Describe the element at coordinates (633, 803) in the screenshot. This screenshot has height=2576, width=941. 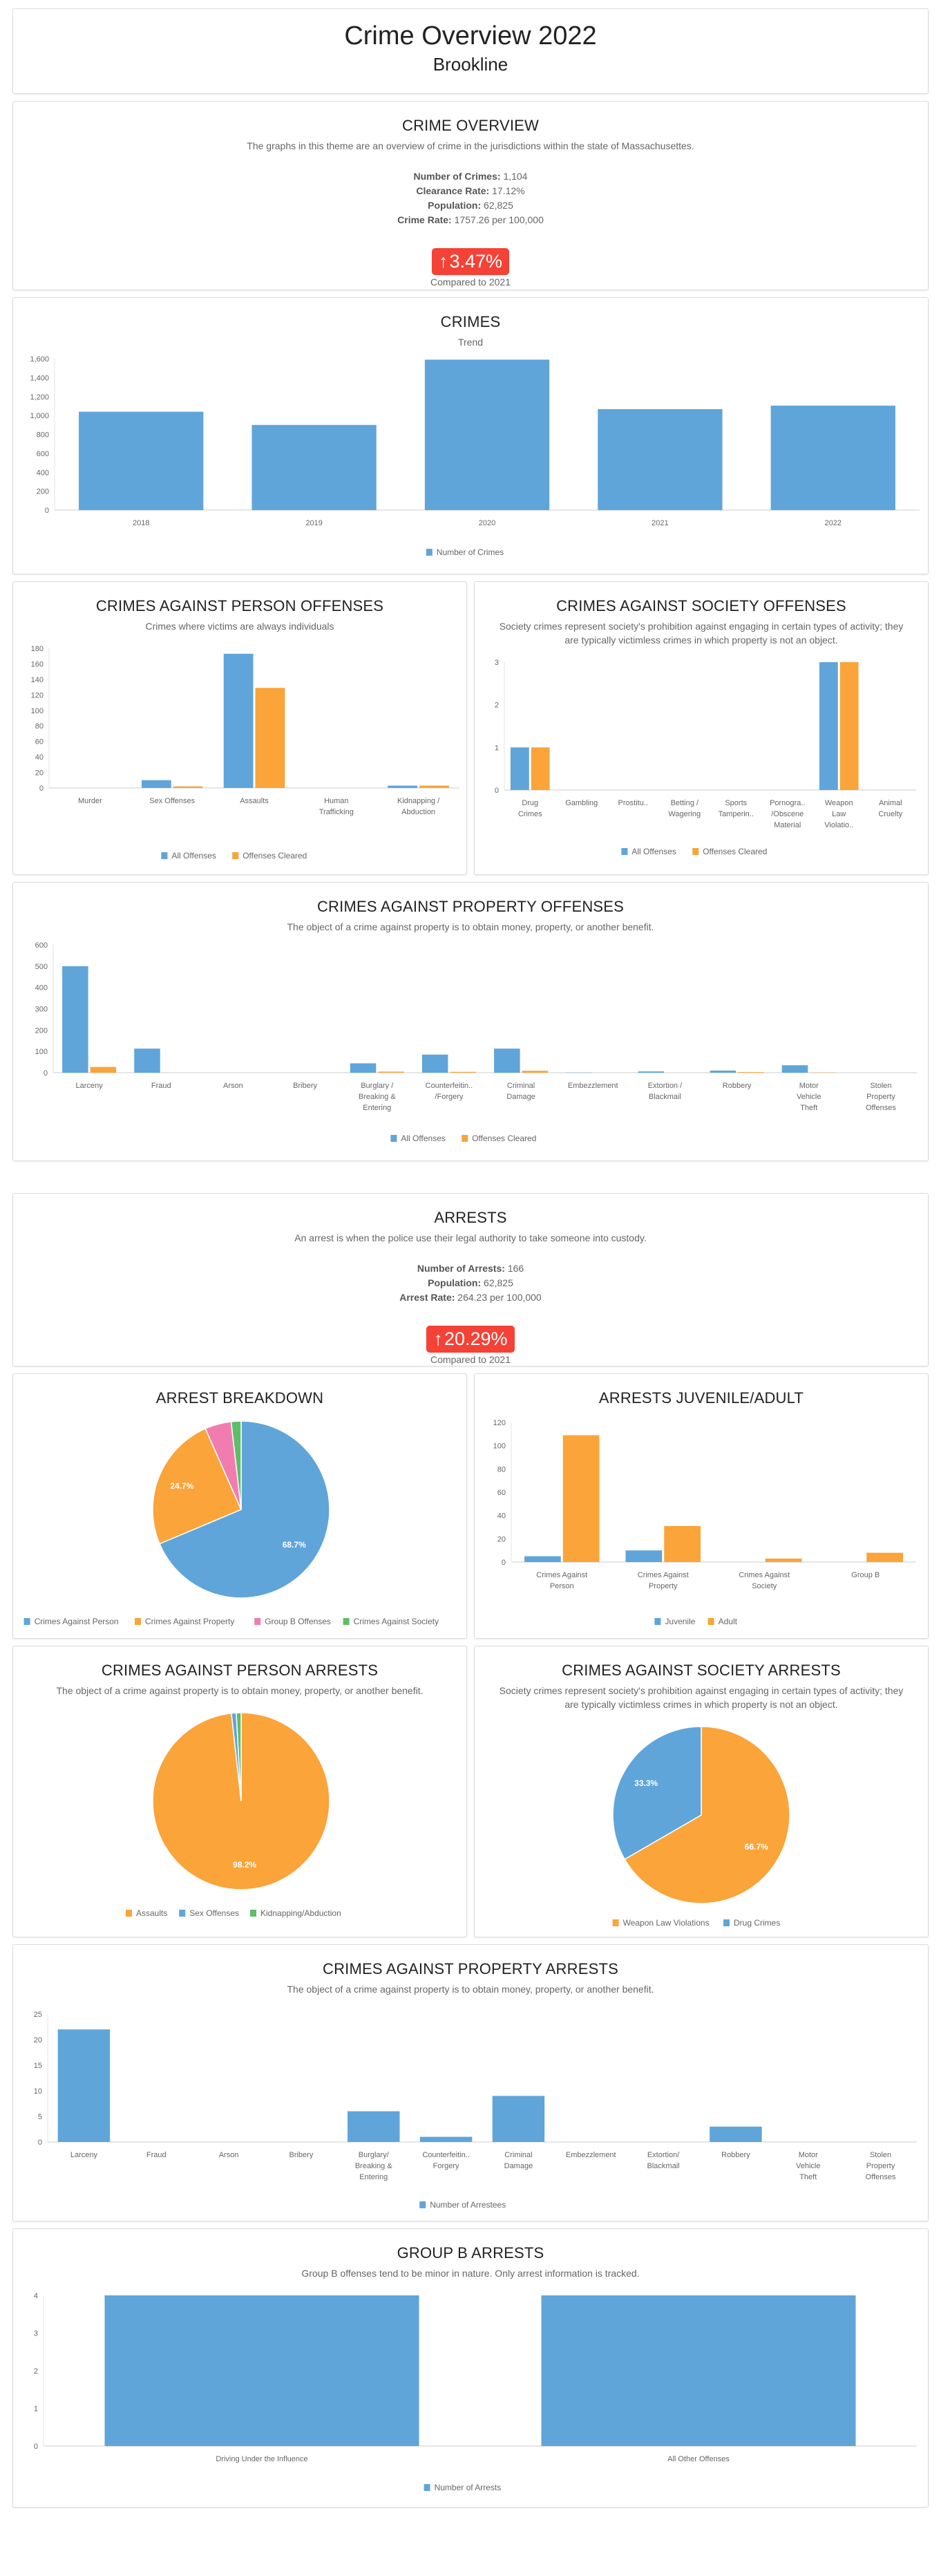
I see `x-tick-label: Prostitu..` at that location.